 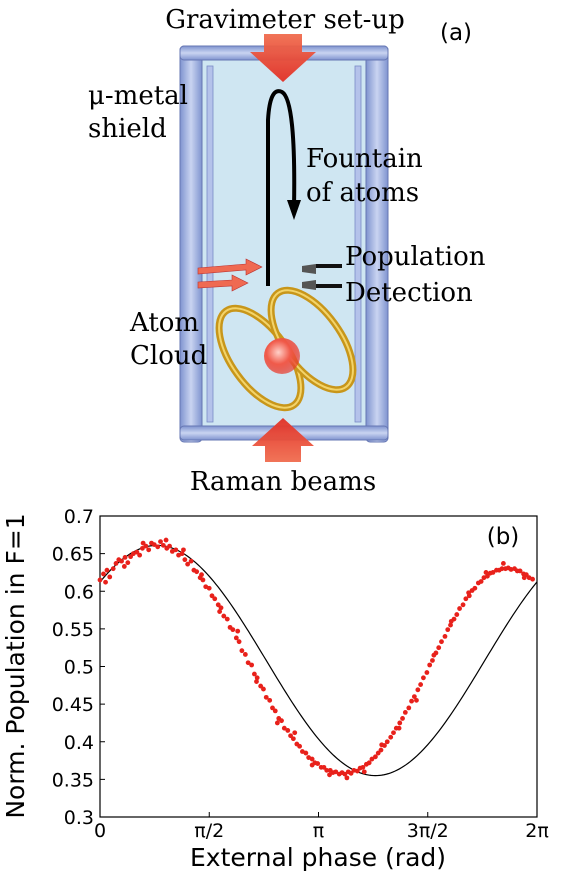 What do you see at coordinates (73, 780) in the screenshot?
I see `y-tick-label: 0.35` at bounding box center [73, 780].